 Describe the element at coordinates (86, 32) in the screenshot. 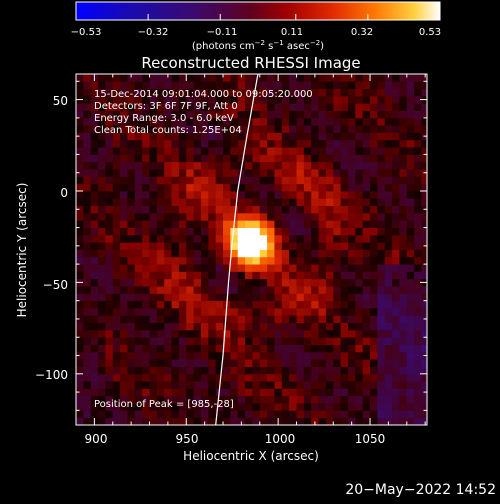

I see `colorbar-tick-label: −0.53` at that location.